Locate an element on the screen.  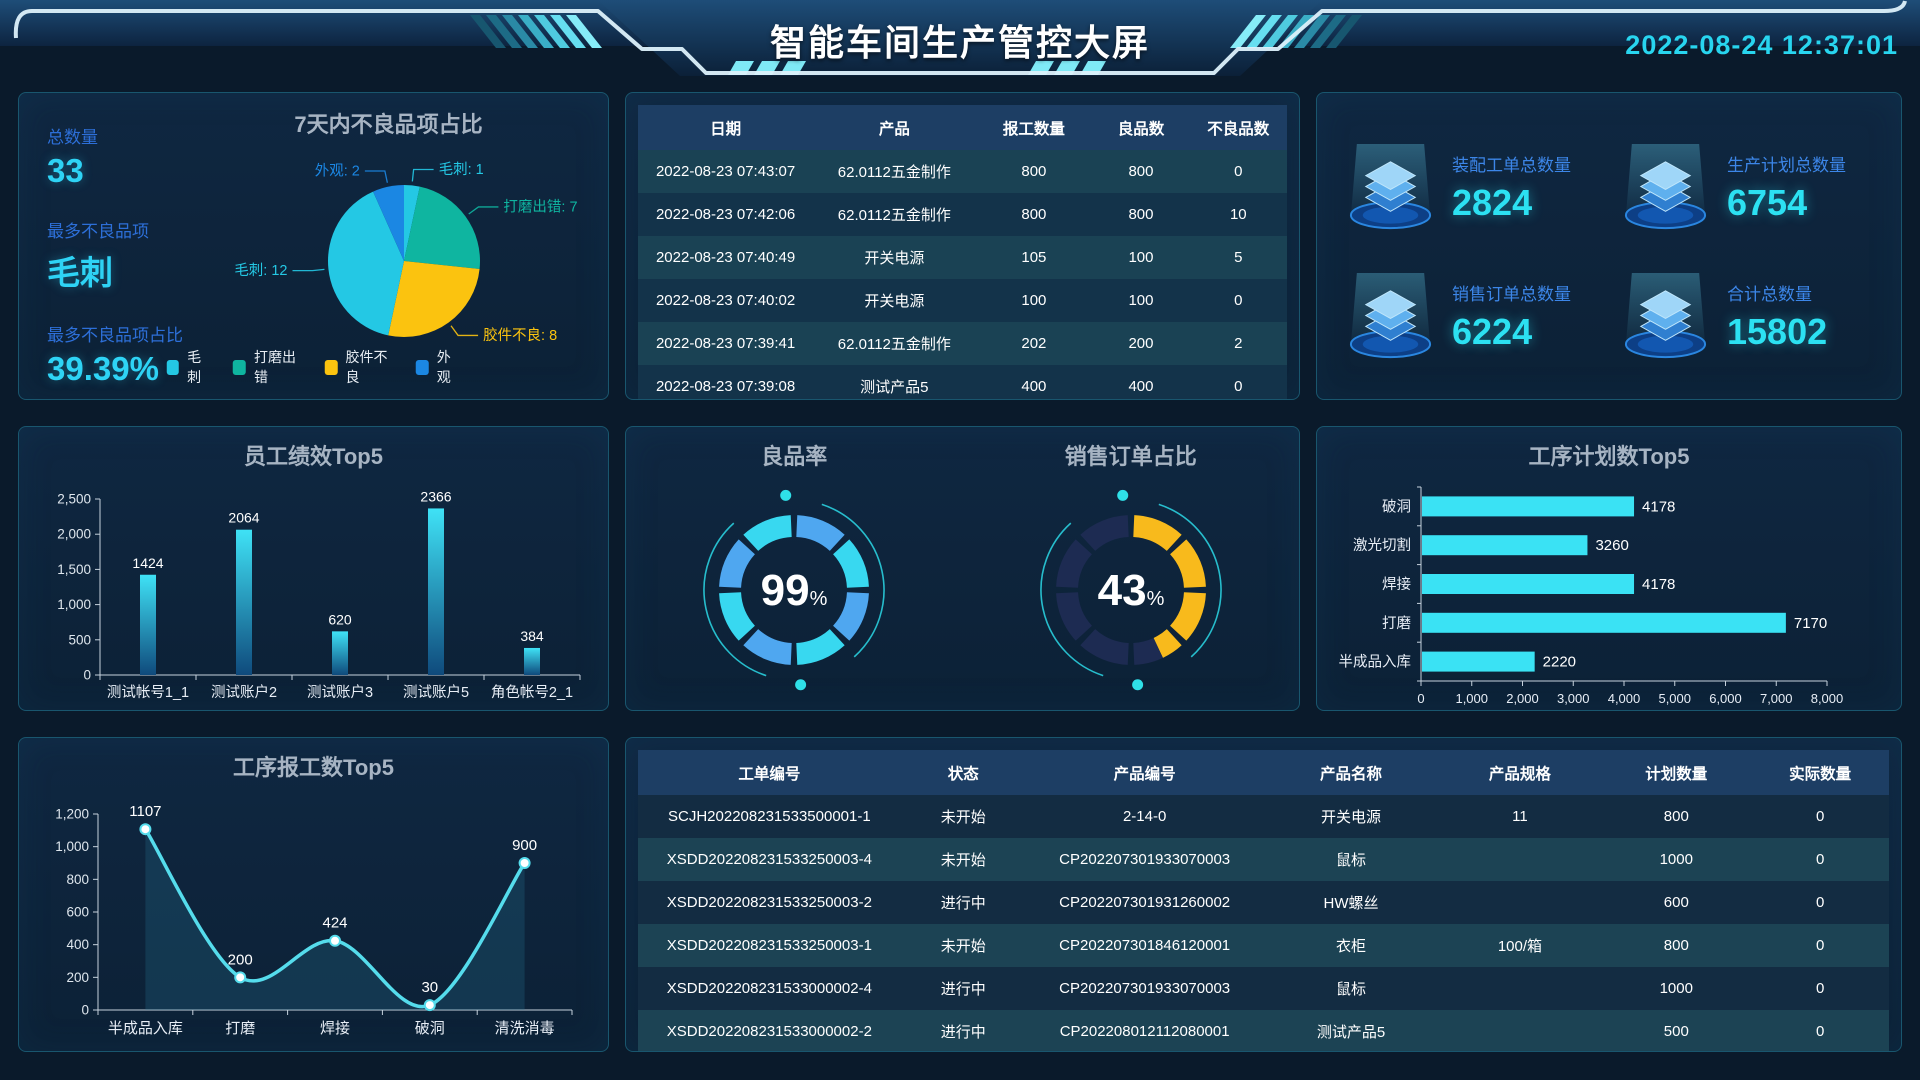
legend-label: 胶件不良 is located at coordinates (366, 367).